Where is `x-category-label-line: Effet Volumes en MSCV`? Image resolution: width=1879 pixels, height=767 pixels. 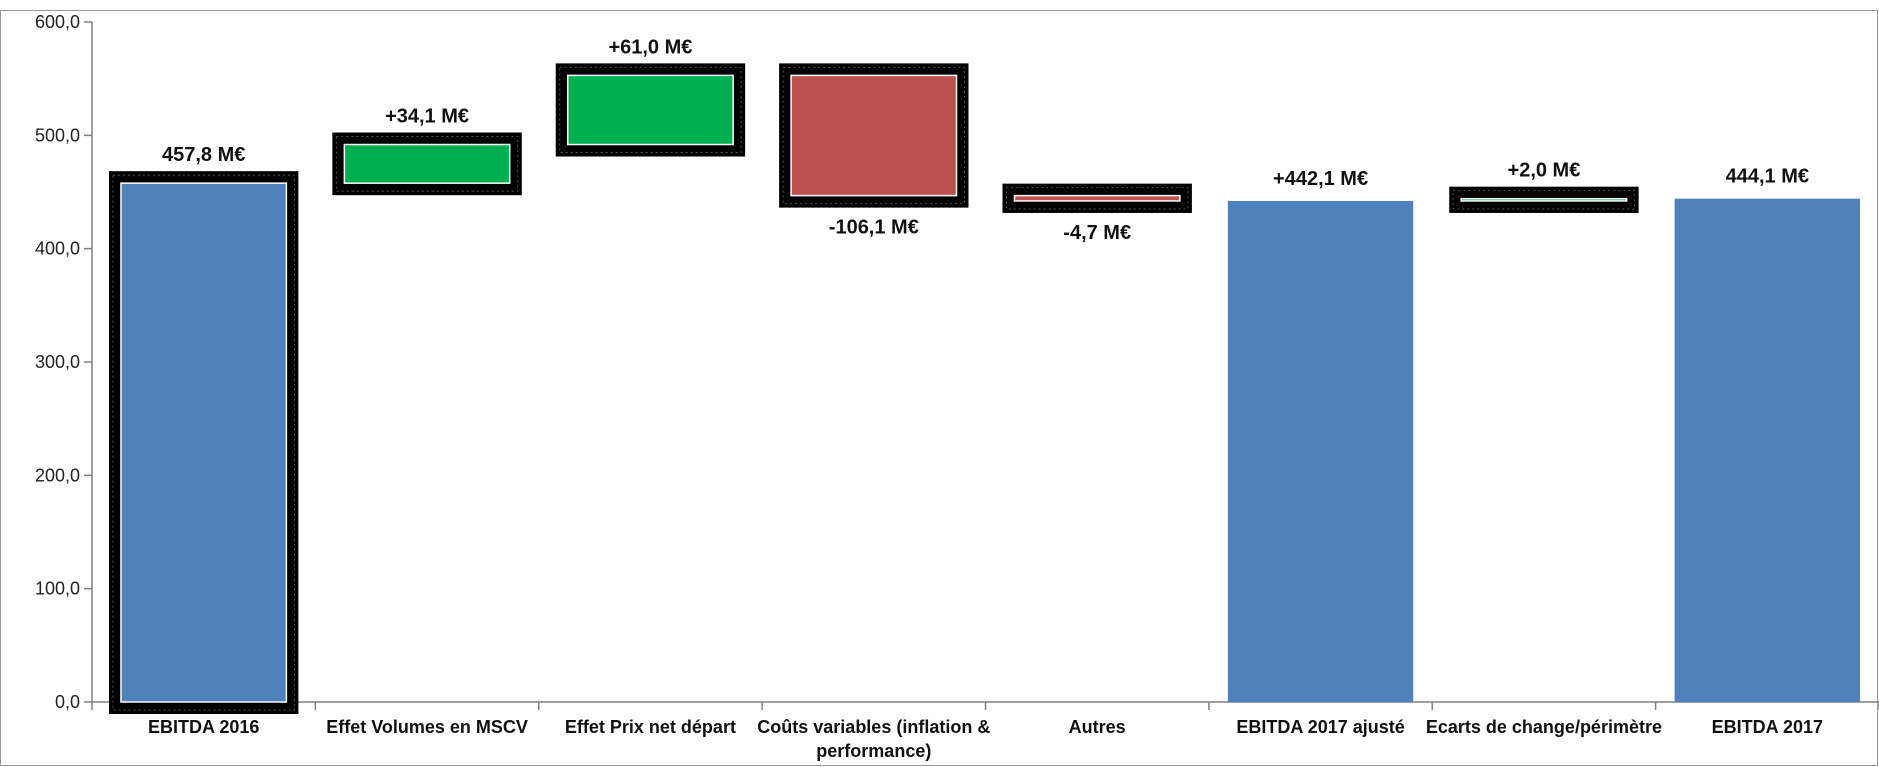
x-category-label-line: Effet Volumes en MSCV is located at coordinates (427, 727).